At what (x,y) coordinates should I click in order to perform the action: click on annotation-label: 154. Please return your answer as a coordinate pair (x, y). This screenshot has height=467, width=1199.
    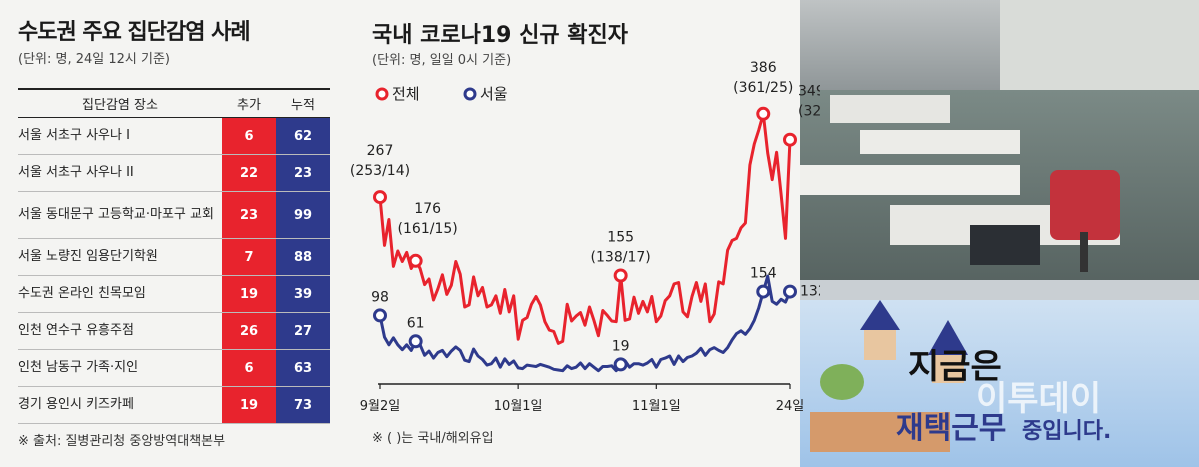
    Looking at the image, I should click on (763, 274).